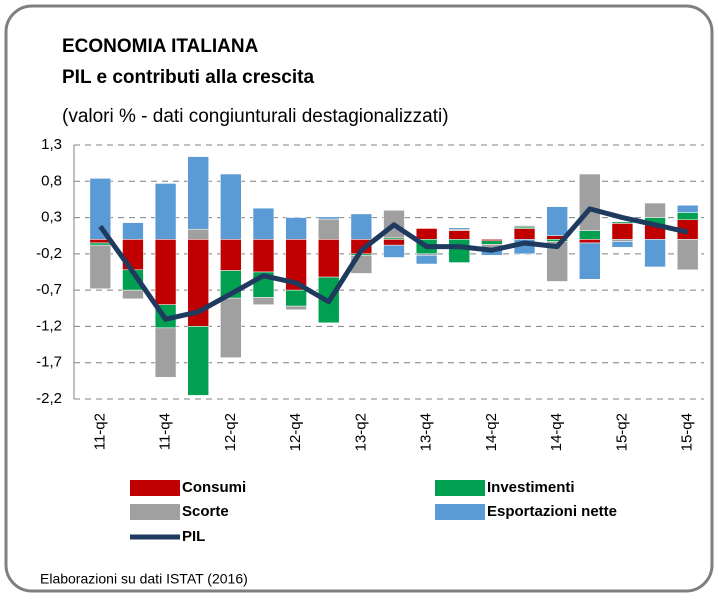 The width and height of the screenshot is (718, 602). What do you see at coordinates (531, 487) in the screenshot?
I see `legend-label: Investimenti` at bounding box center [531, 487].